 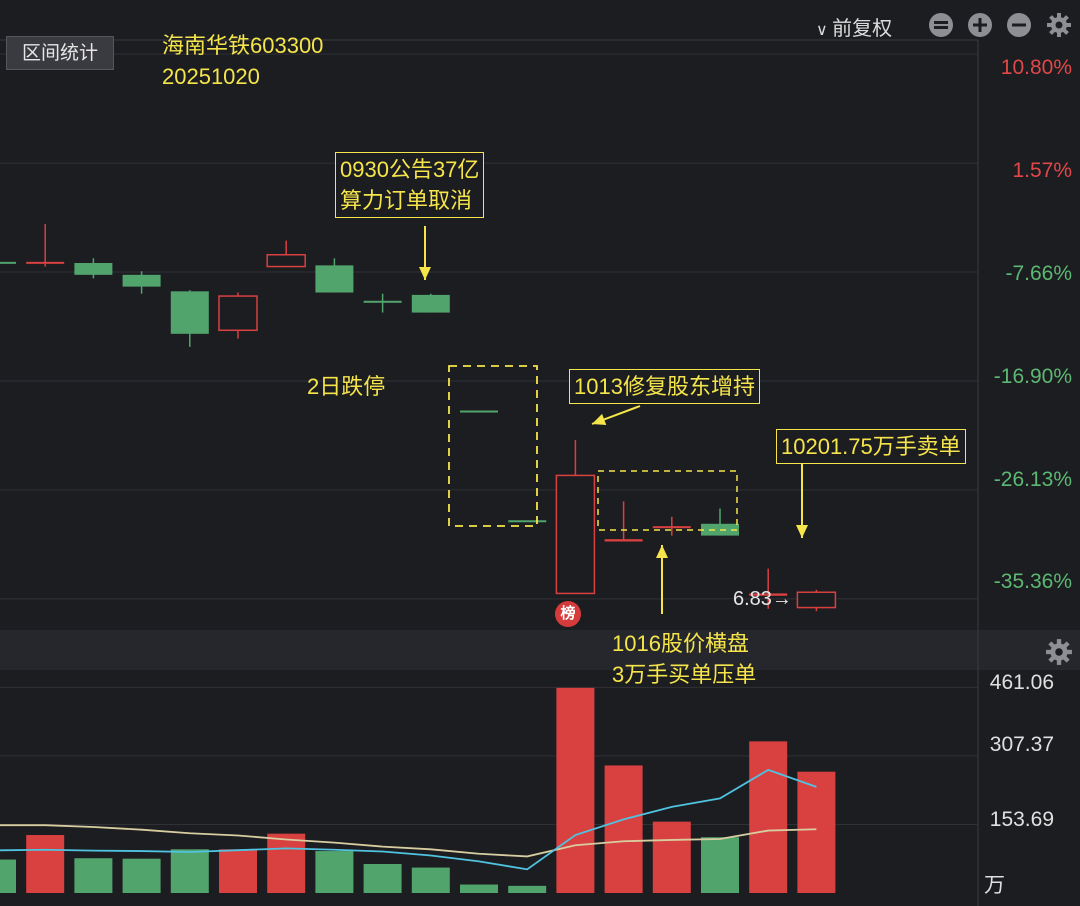 What do you see at coordinates (1059, 652) in the screenshot?
I see `volume-settings-gear-icon` at bounding box center [1059, 652].